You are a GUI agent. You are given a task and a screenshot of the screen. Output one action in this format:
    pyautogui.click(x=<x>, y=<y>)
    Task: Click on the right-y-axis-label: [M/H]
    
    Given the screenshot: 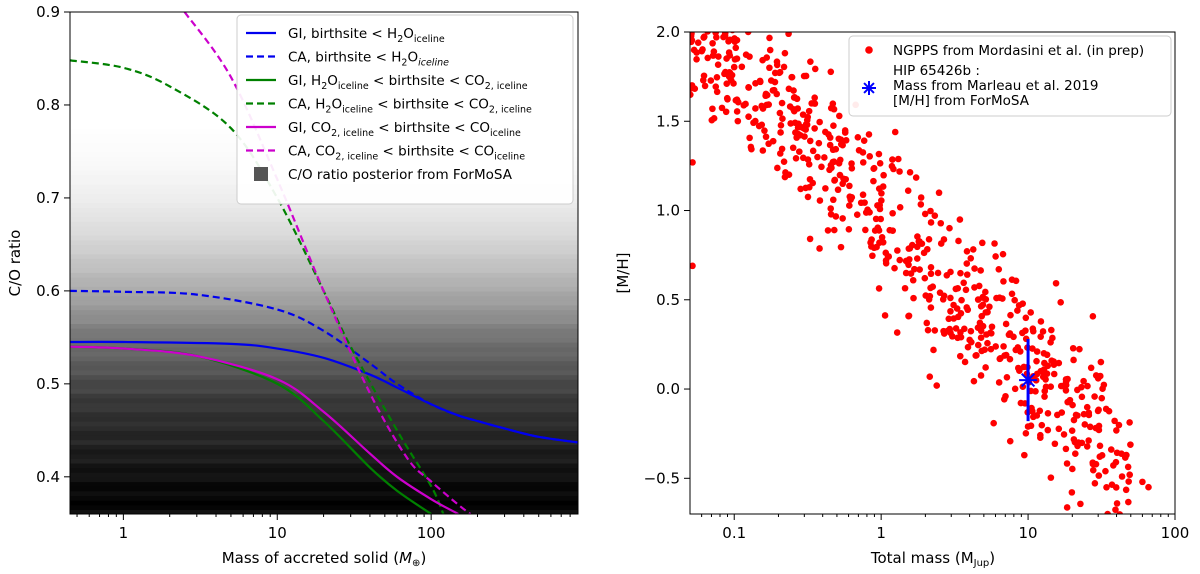 What is the action you would take?
    pyautogui.click(x=623, y=273)
    